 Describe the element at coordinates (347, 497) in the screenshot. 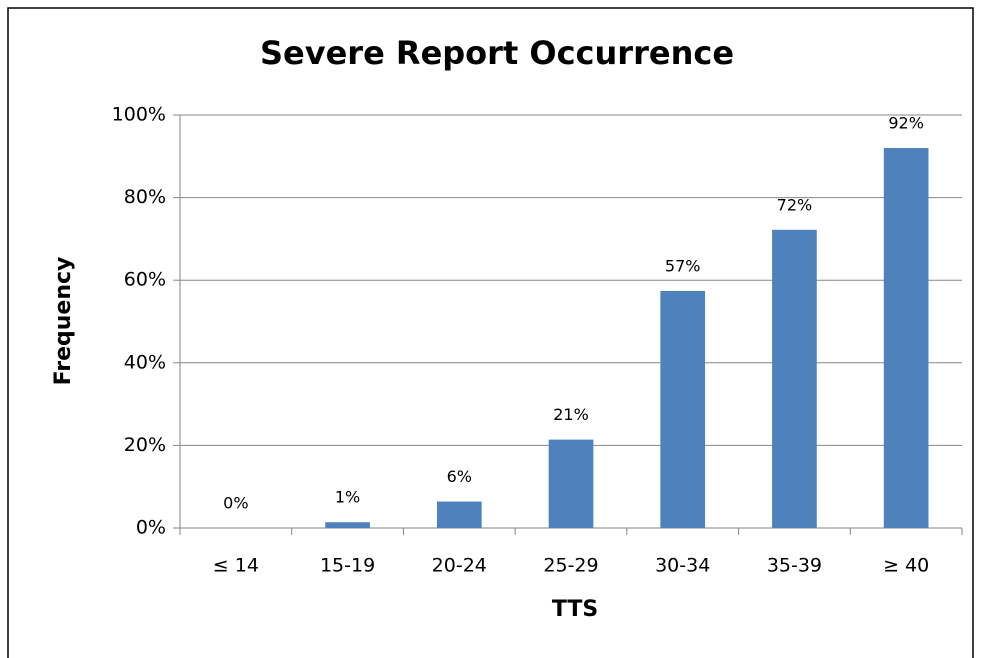

I see `data-label: 1%` at that location.